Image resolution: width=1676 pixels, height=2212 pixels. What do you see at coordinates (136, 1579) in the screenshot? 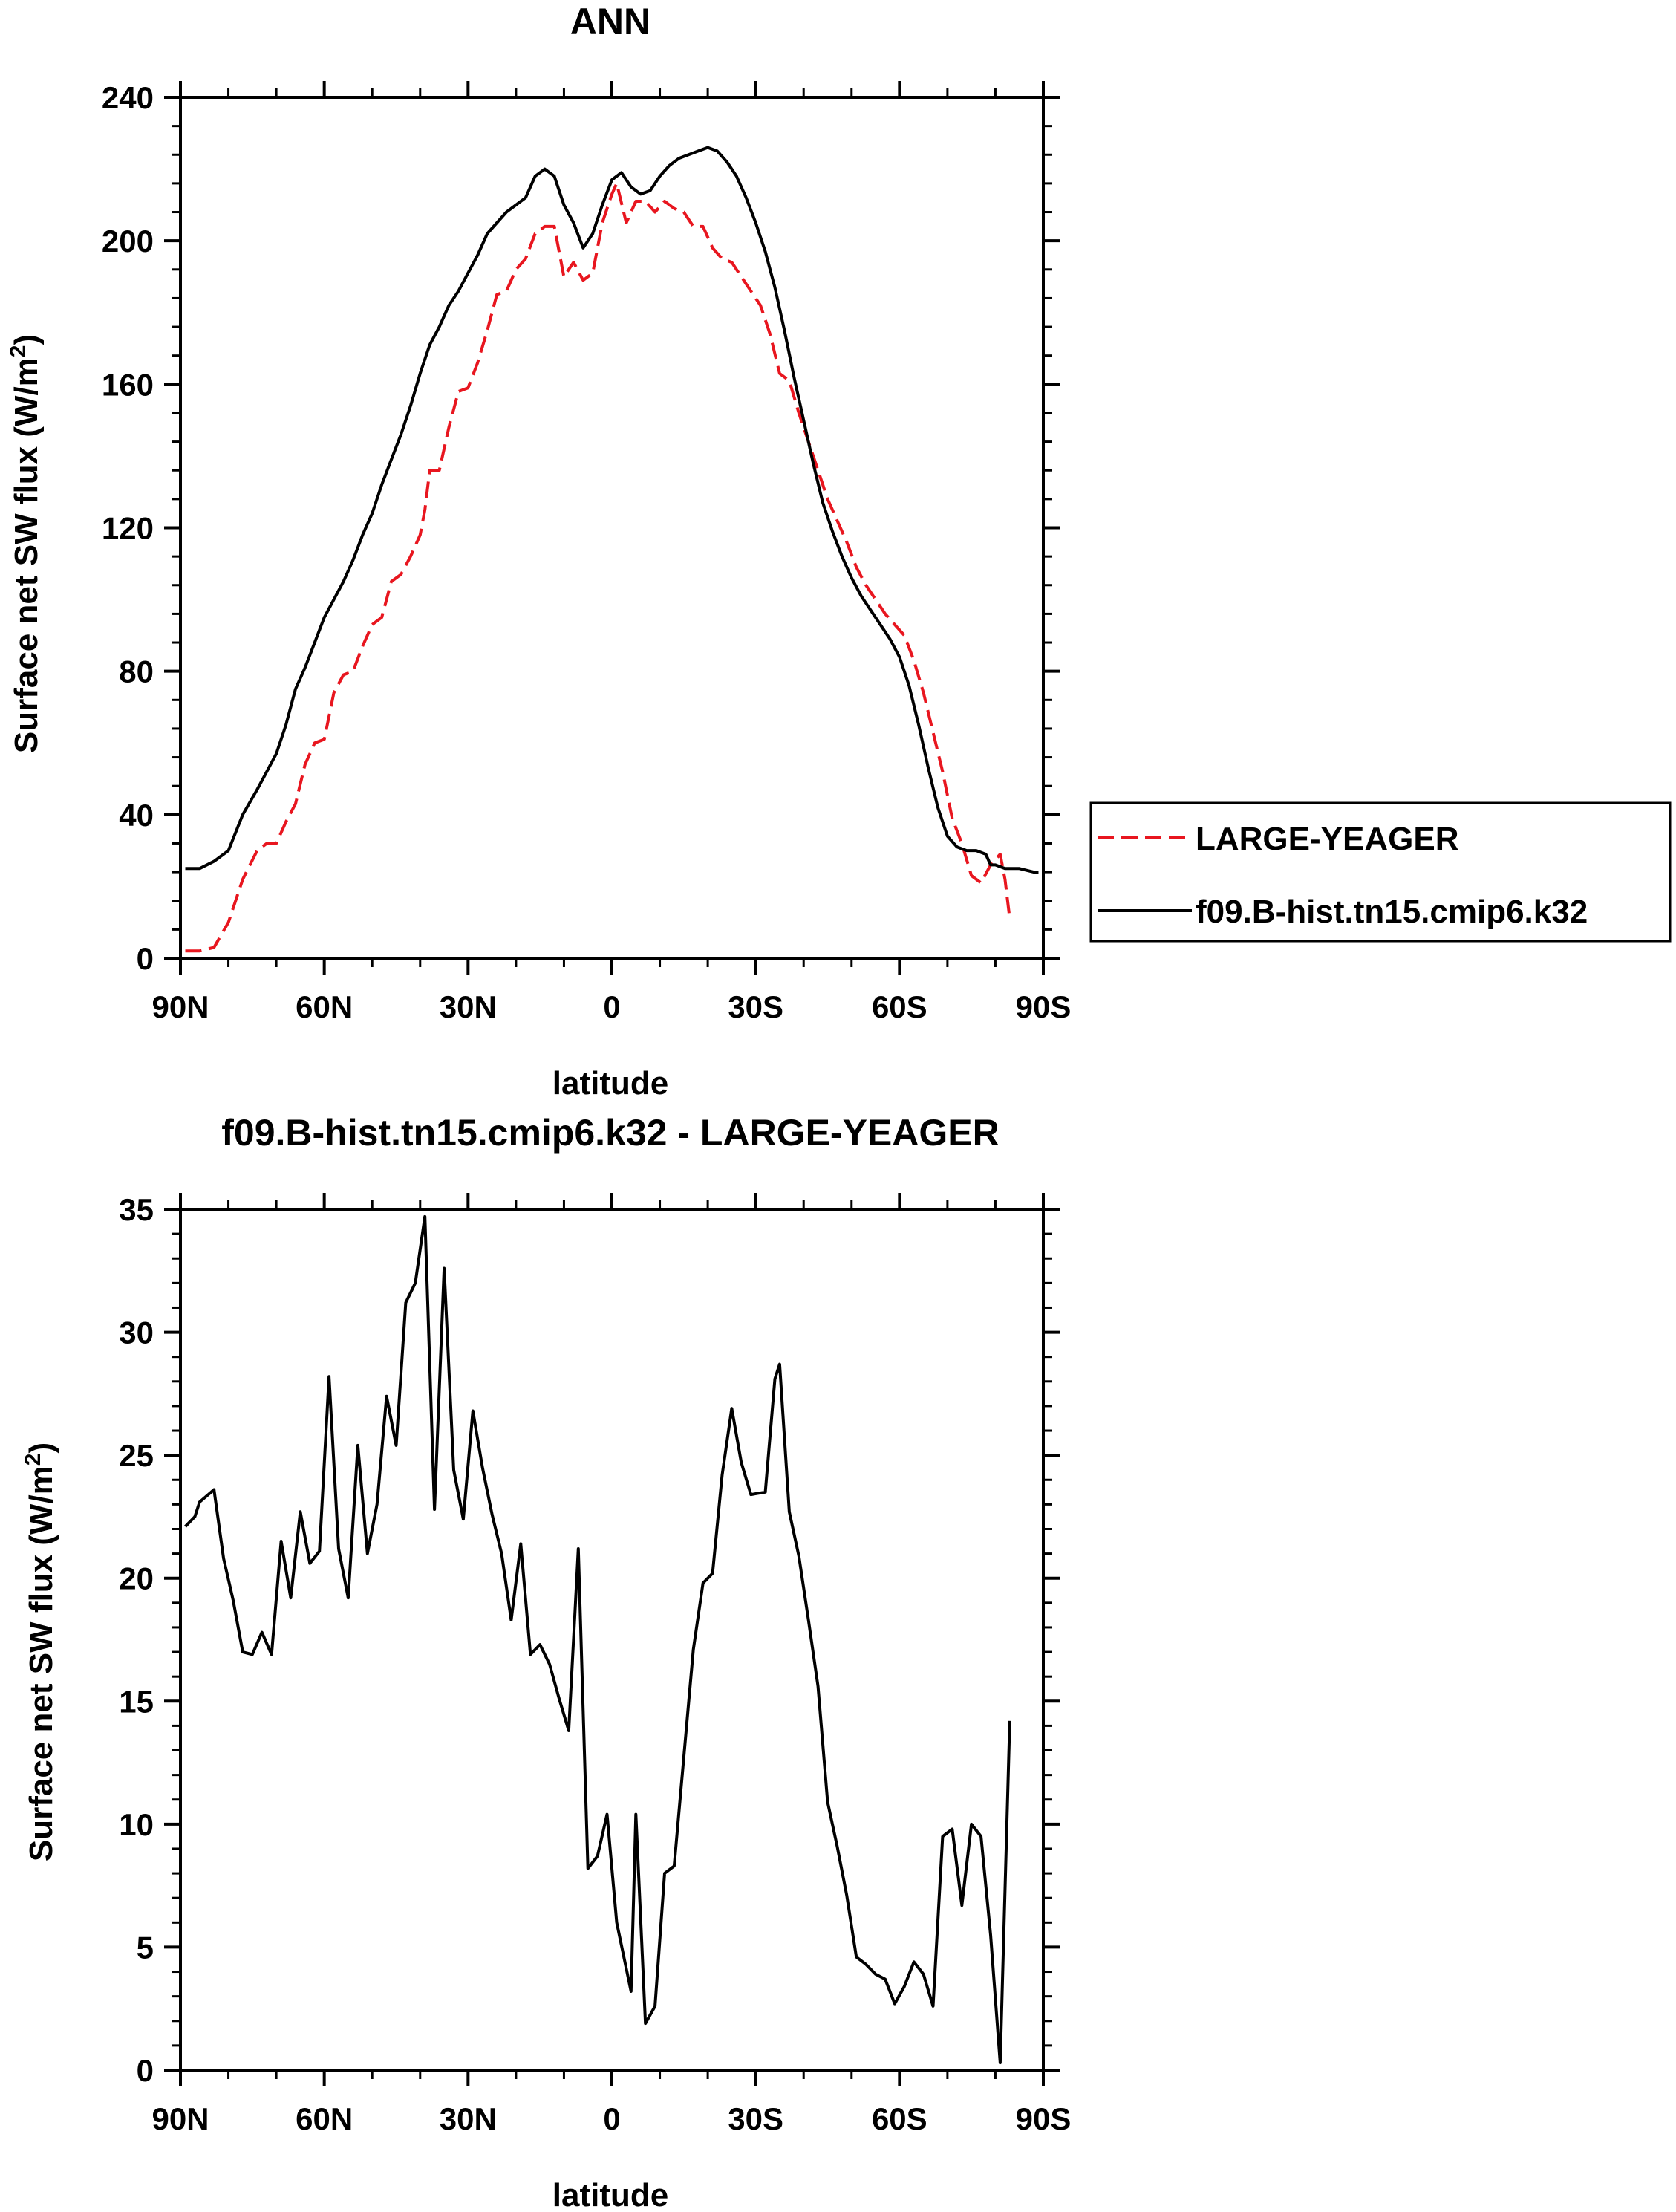
I see `bottom-y-tick-label: 20` at bounding box center [136, 1579].